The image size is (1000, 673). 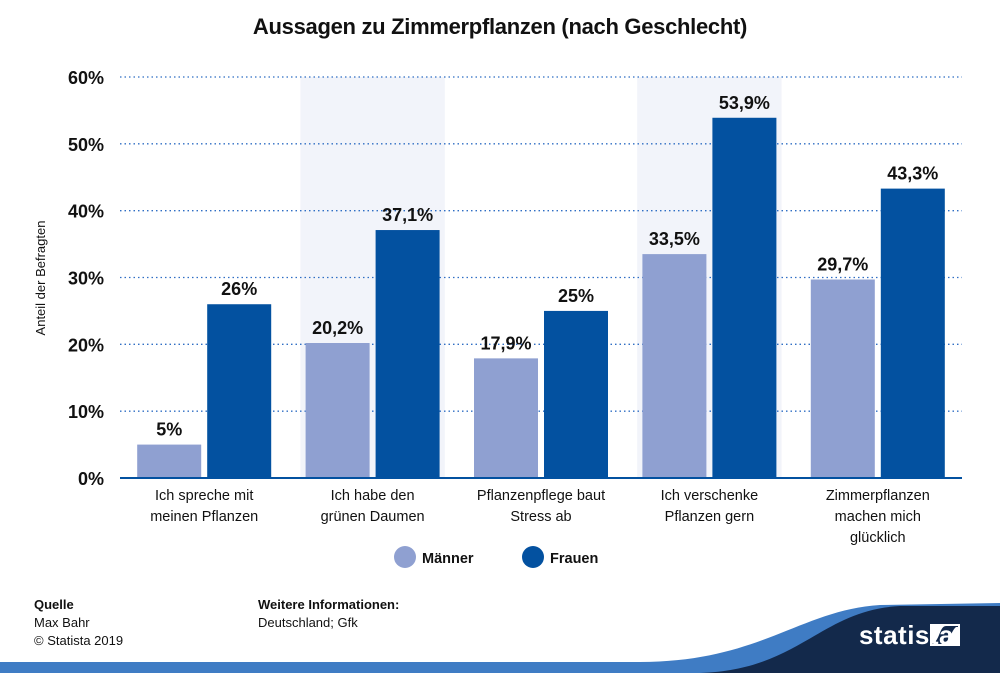 What do you see at coordinates (79, 640) in the screenshot?
I see `copyright: © Statista 2019` at bounding box center [79, 640].